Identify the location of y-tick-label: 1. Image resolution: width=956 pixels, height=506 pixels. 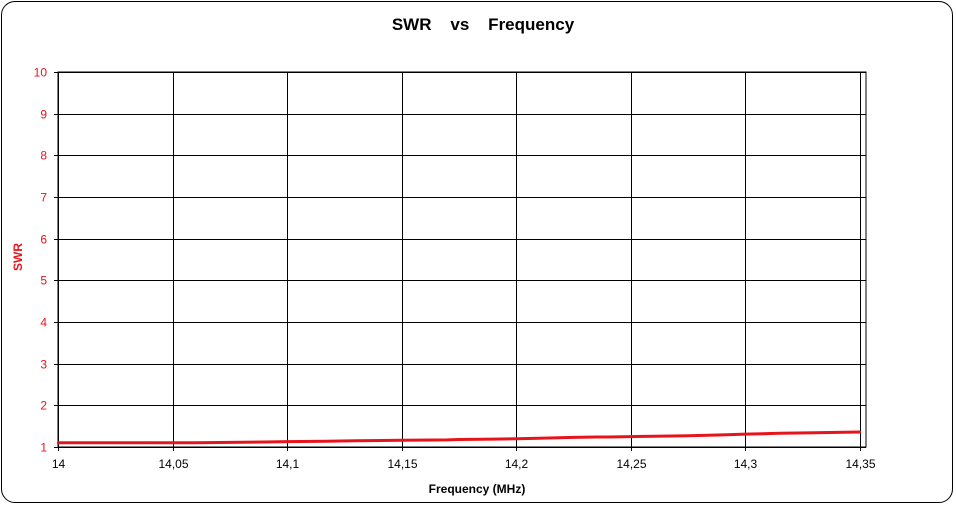
(43, 448).